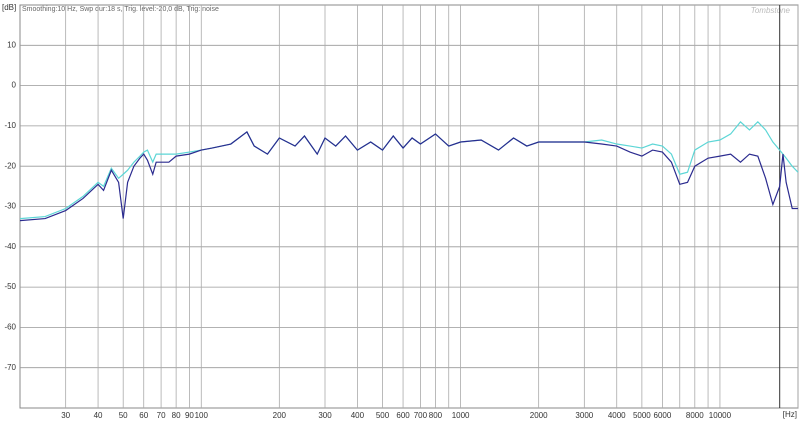 The width and height of the screenshot is (800, 425). Describe the element at coordinates (10, 367) in the screenshot. I see `y-tick-label: -70` at that location.